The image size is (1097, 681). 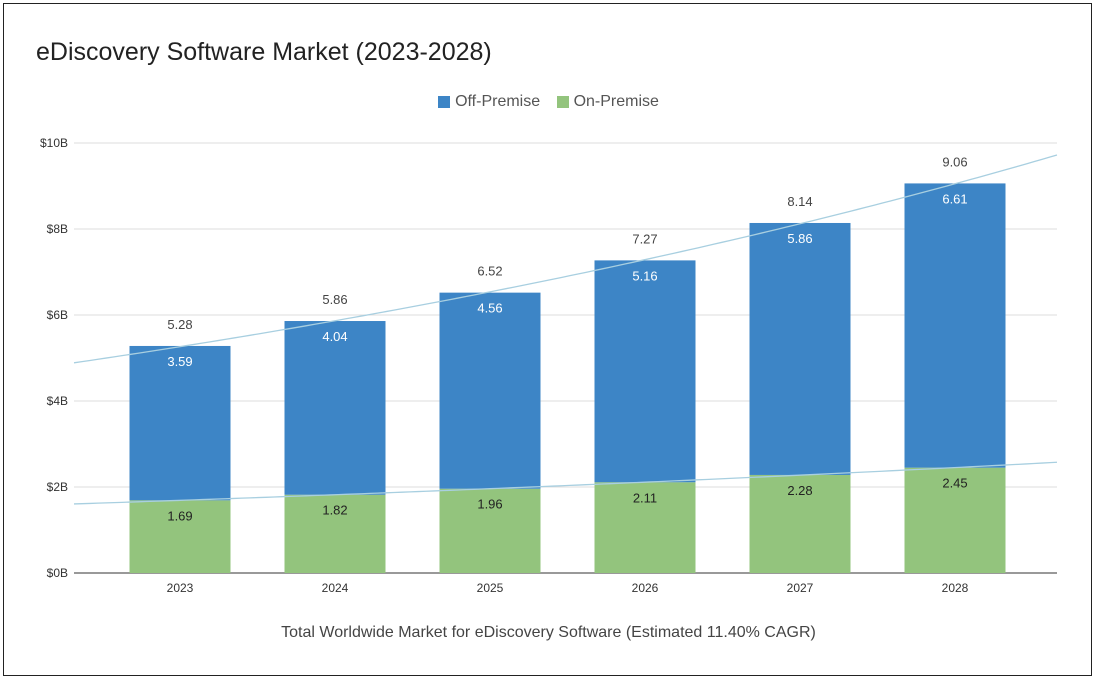 What do you see at coordinates (954, 161) in the screenshot?
I see `data-label-total: 9.06` at bounding box center [954, 161].